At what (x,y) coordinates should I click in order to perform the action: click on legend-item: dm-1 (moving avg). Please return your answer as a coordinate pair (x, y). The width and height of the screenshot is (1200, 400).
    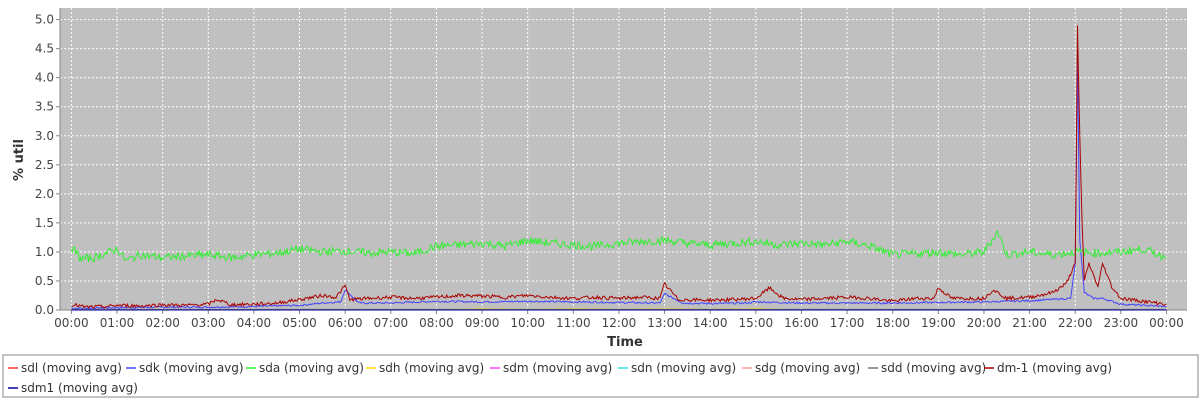
    Looking at the image, I should click on (1054, 368).